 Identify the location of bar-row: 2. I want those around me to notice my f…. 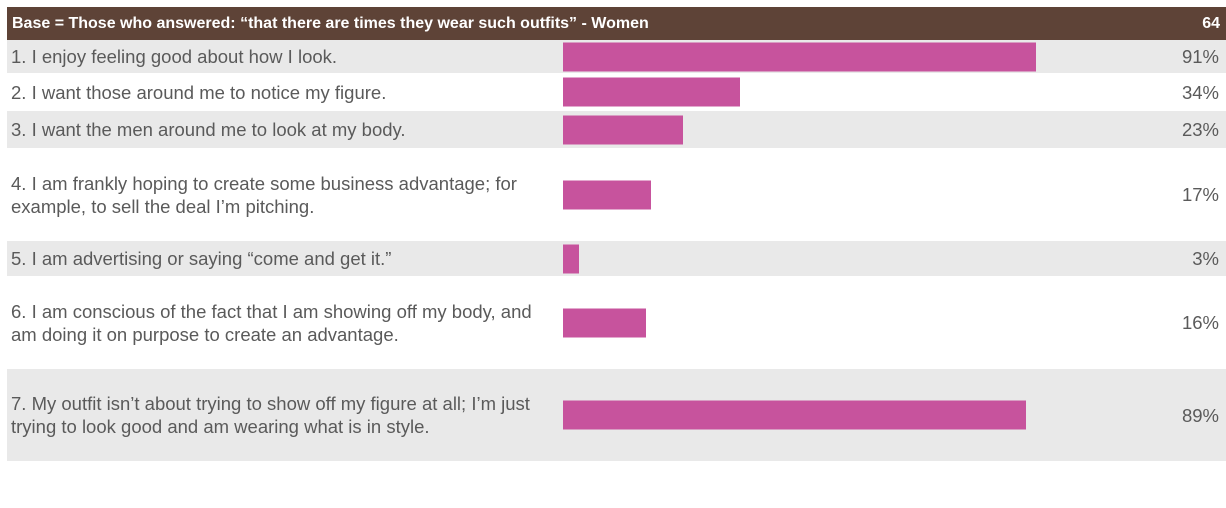
(616, 92).